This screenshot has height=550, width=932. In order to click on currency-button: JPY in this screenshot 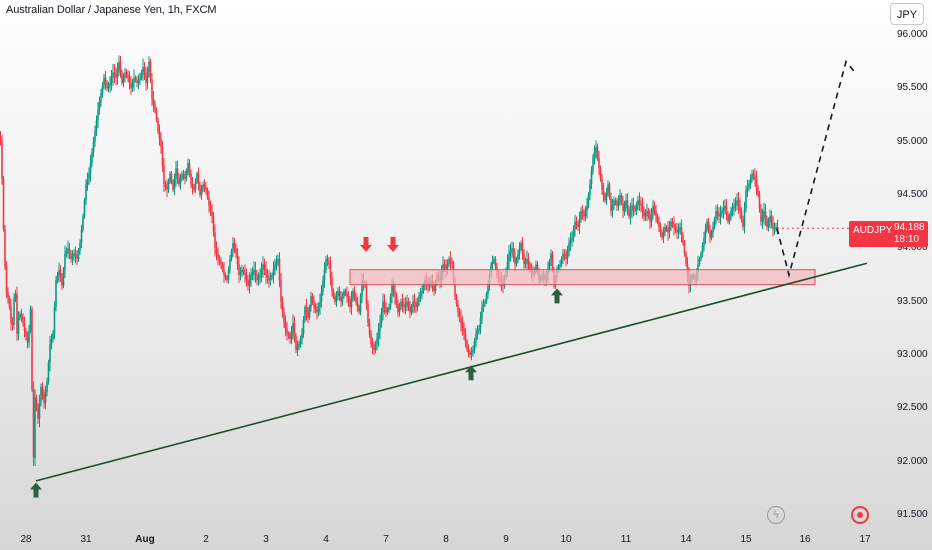, I will do `click(907, 14)`.